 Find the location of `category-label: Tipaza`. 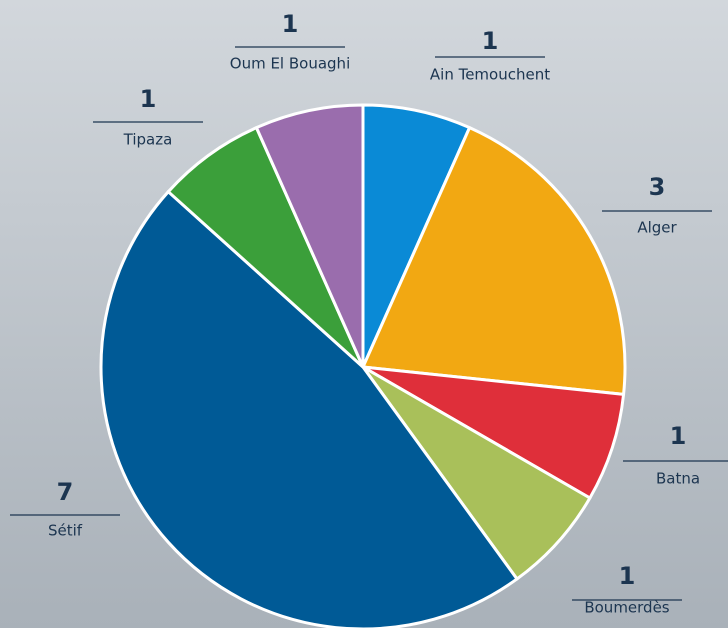

category-label: Tipaza is located at coordinates (148, 140).